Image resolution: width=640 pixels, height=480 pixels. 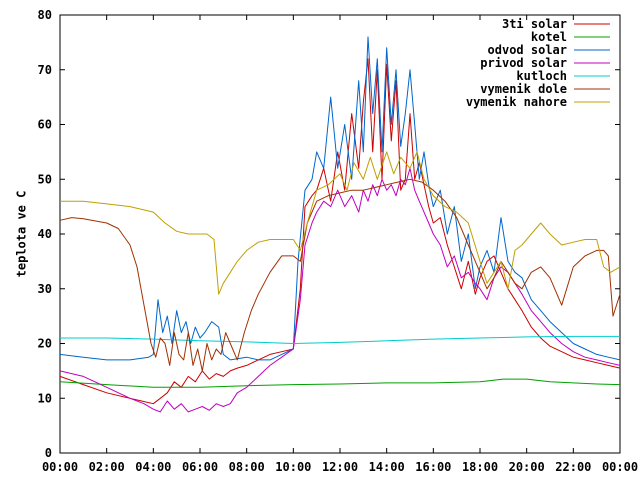 I want to click on legend-label: kutloch, so click(x=541, y=76).